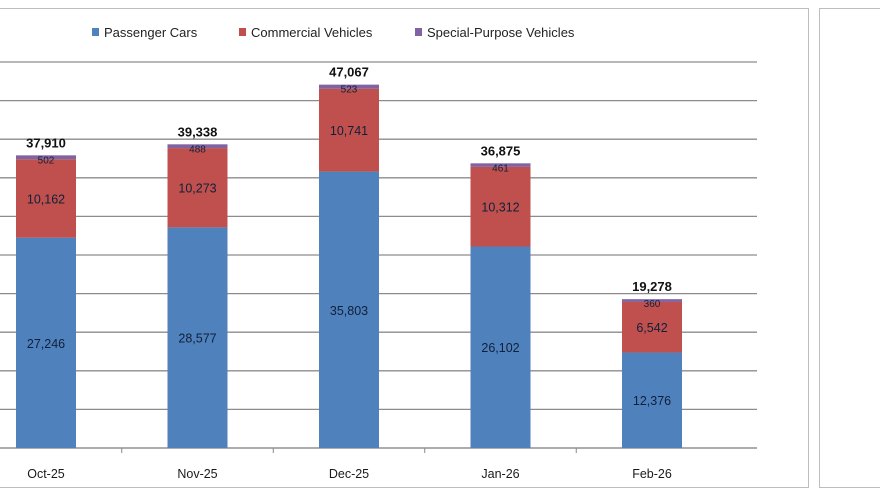 The width and height of the screenshot is (880, 495). What do you see at coordinates (312, 32) in the screenshot?
I see `legend-label: Commercial Vehicles` at bounding box center [312, 32].